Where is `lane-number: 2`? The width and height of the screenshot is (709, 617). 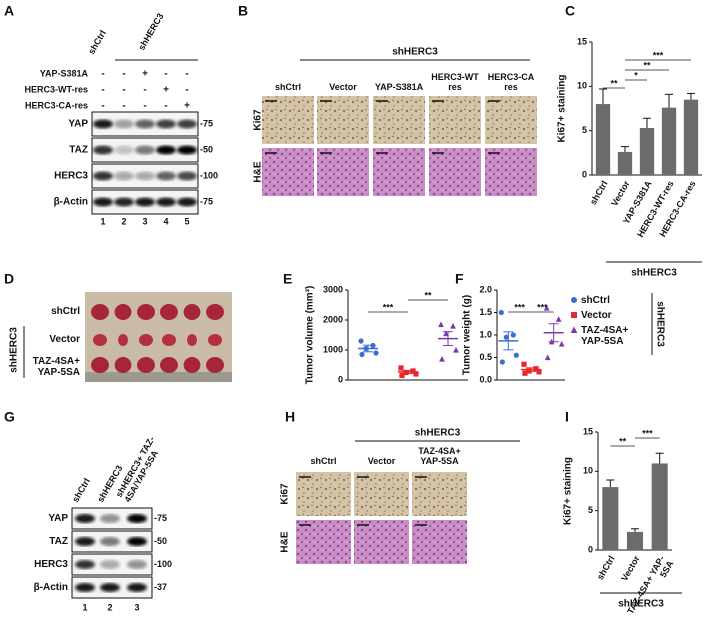 lane-number: 2 is located at coordinates (109, 607).